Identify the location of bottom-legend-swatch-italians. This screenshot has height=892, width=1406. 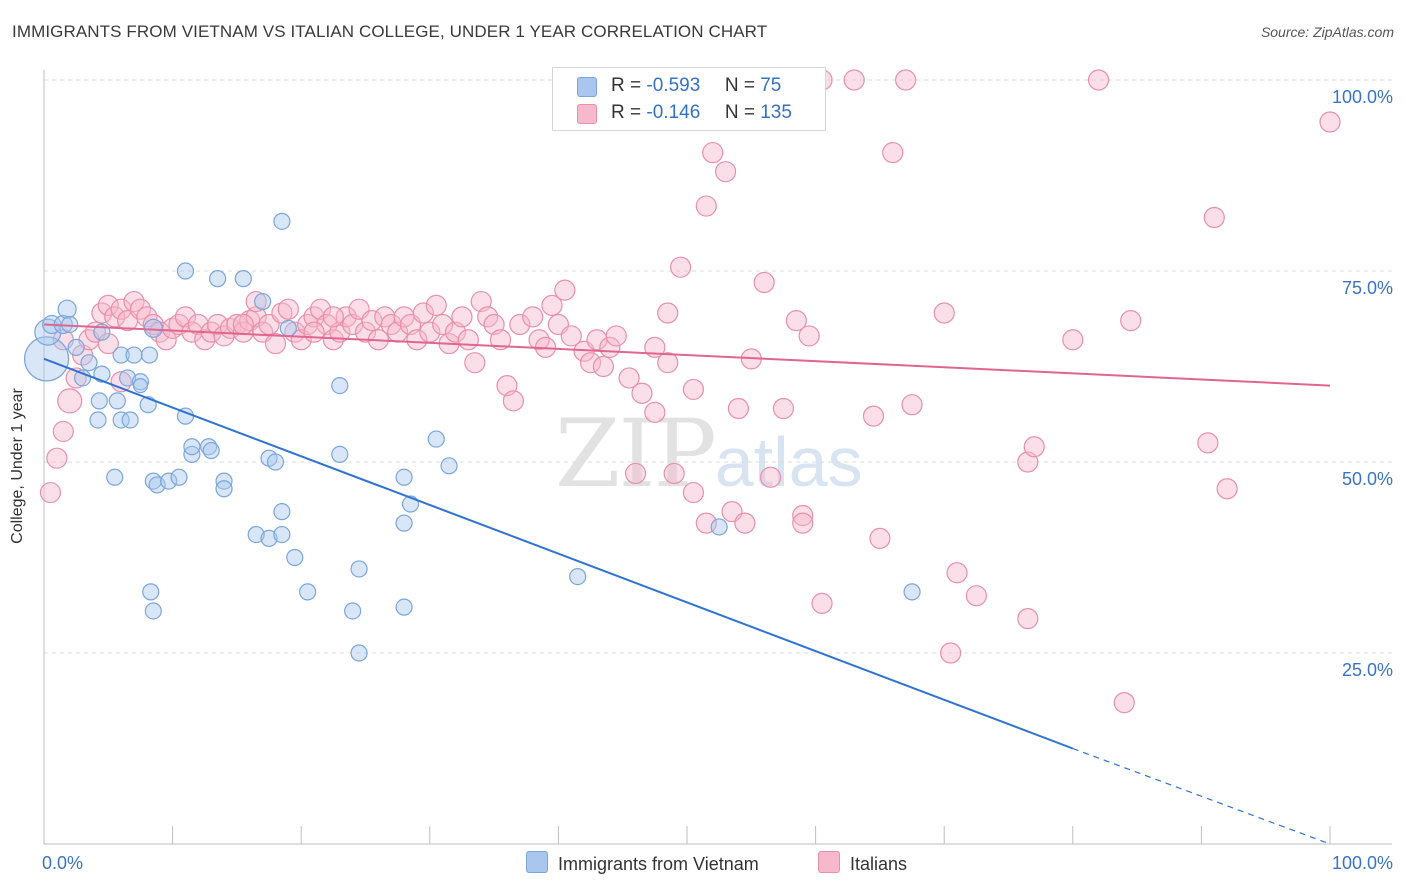
(829, 862).